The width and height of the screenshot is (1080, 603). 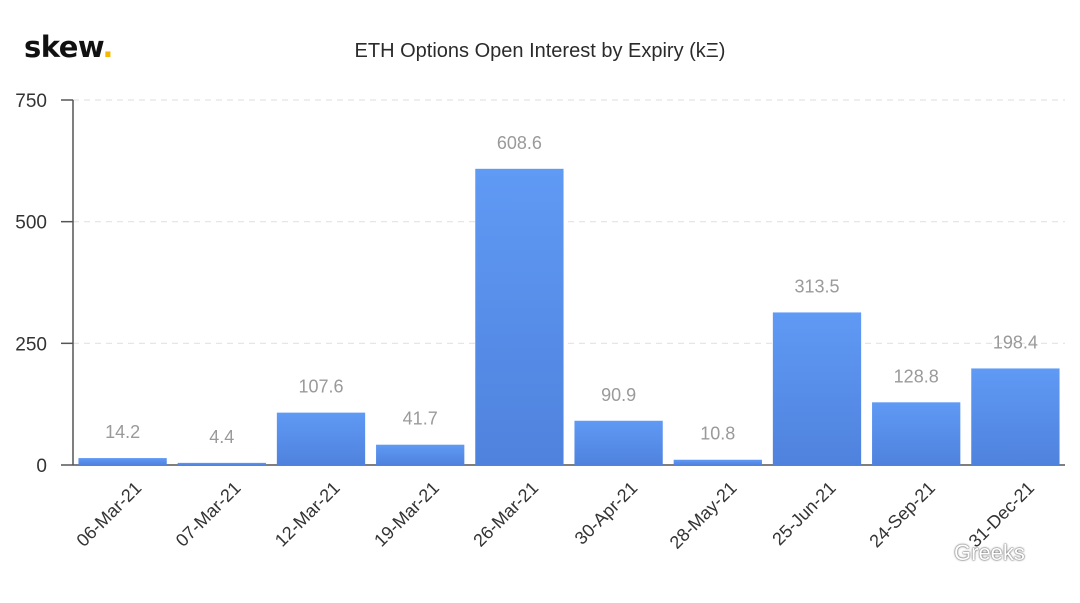 What do you see at coordinates (618, 395) in the screenshot?
I see `value-label: 90.9` at bounding box center [618, 395].